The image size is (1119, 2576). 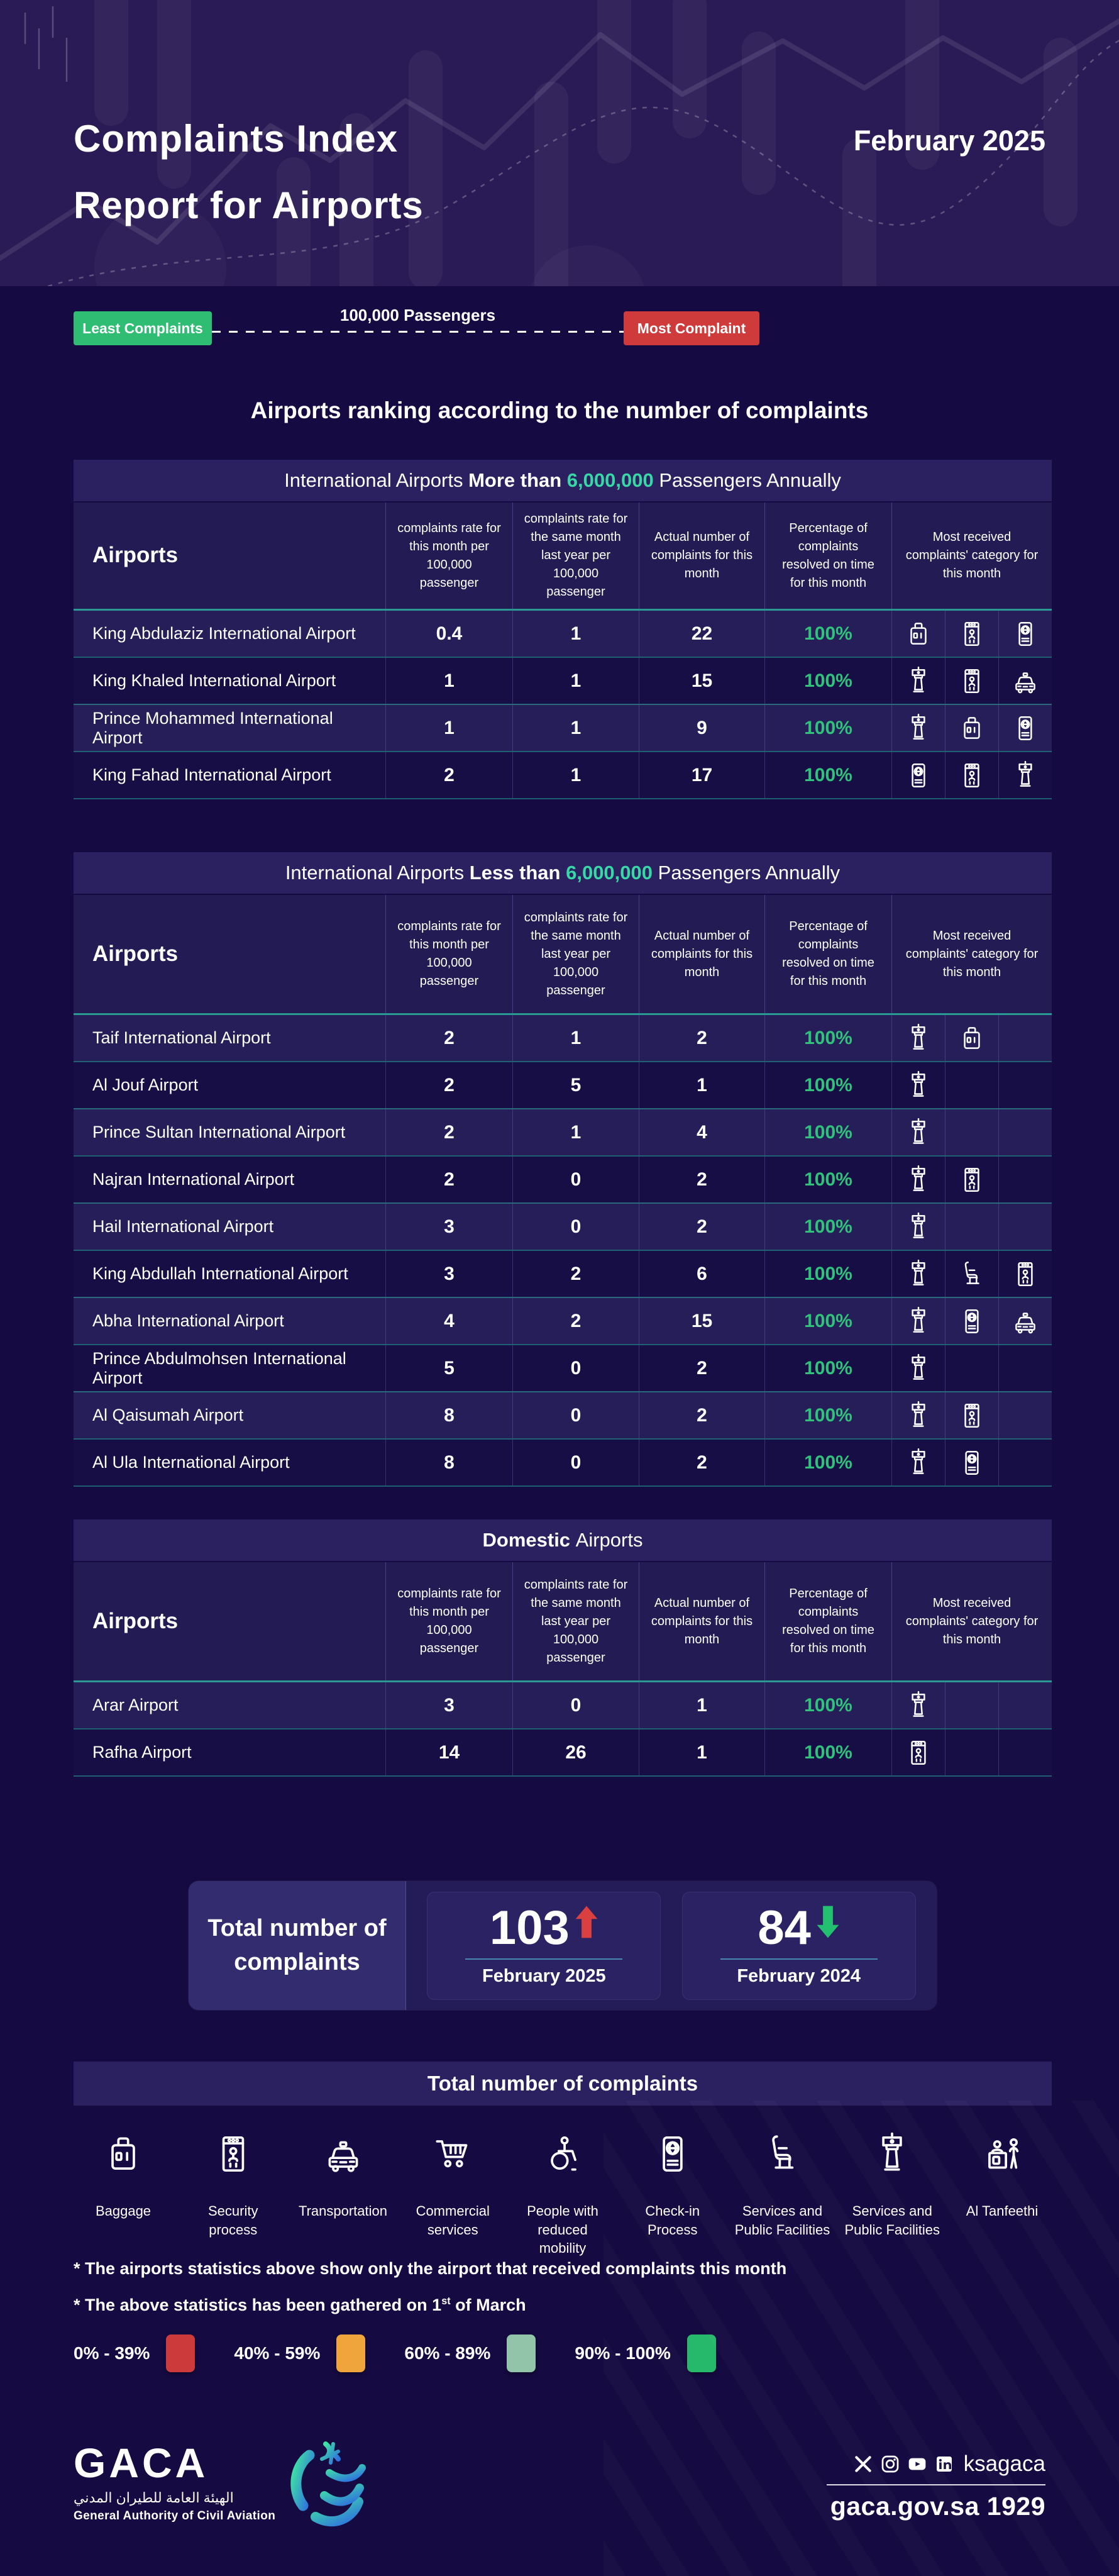 I want to click on category-legend-item: People with reduced mobility, so click(x=562, y=2194).